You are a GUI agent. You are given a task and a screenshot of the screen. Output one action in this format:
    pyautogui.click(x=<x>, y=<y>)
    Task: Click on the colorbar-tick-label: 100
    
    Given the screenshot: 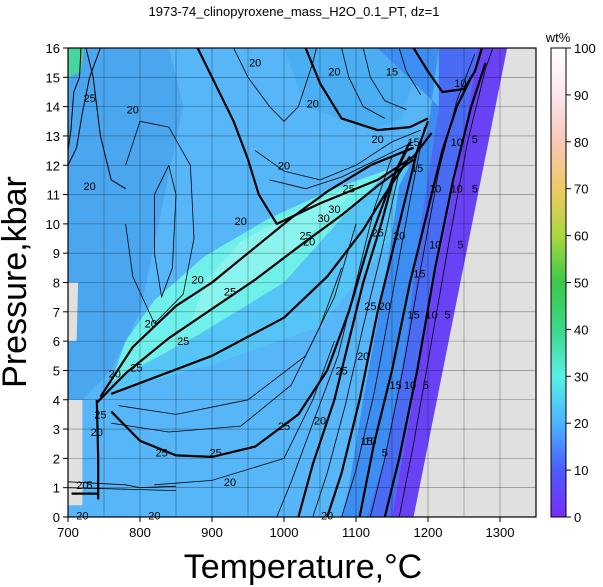 What is the action you would take?
    pyautogui.click(x=585, y=48)
    